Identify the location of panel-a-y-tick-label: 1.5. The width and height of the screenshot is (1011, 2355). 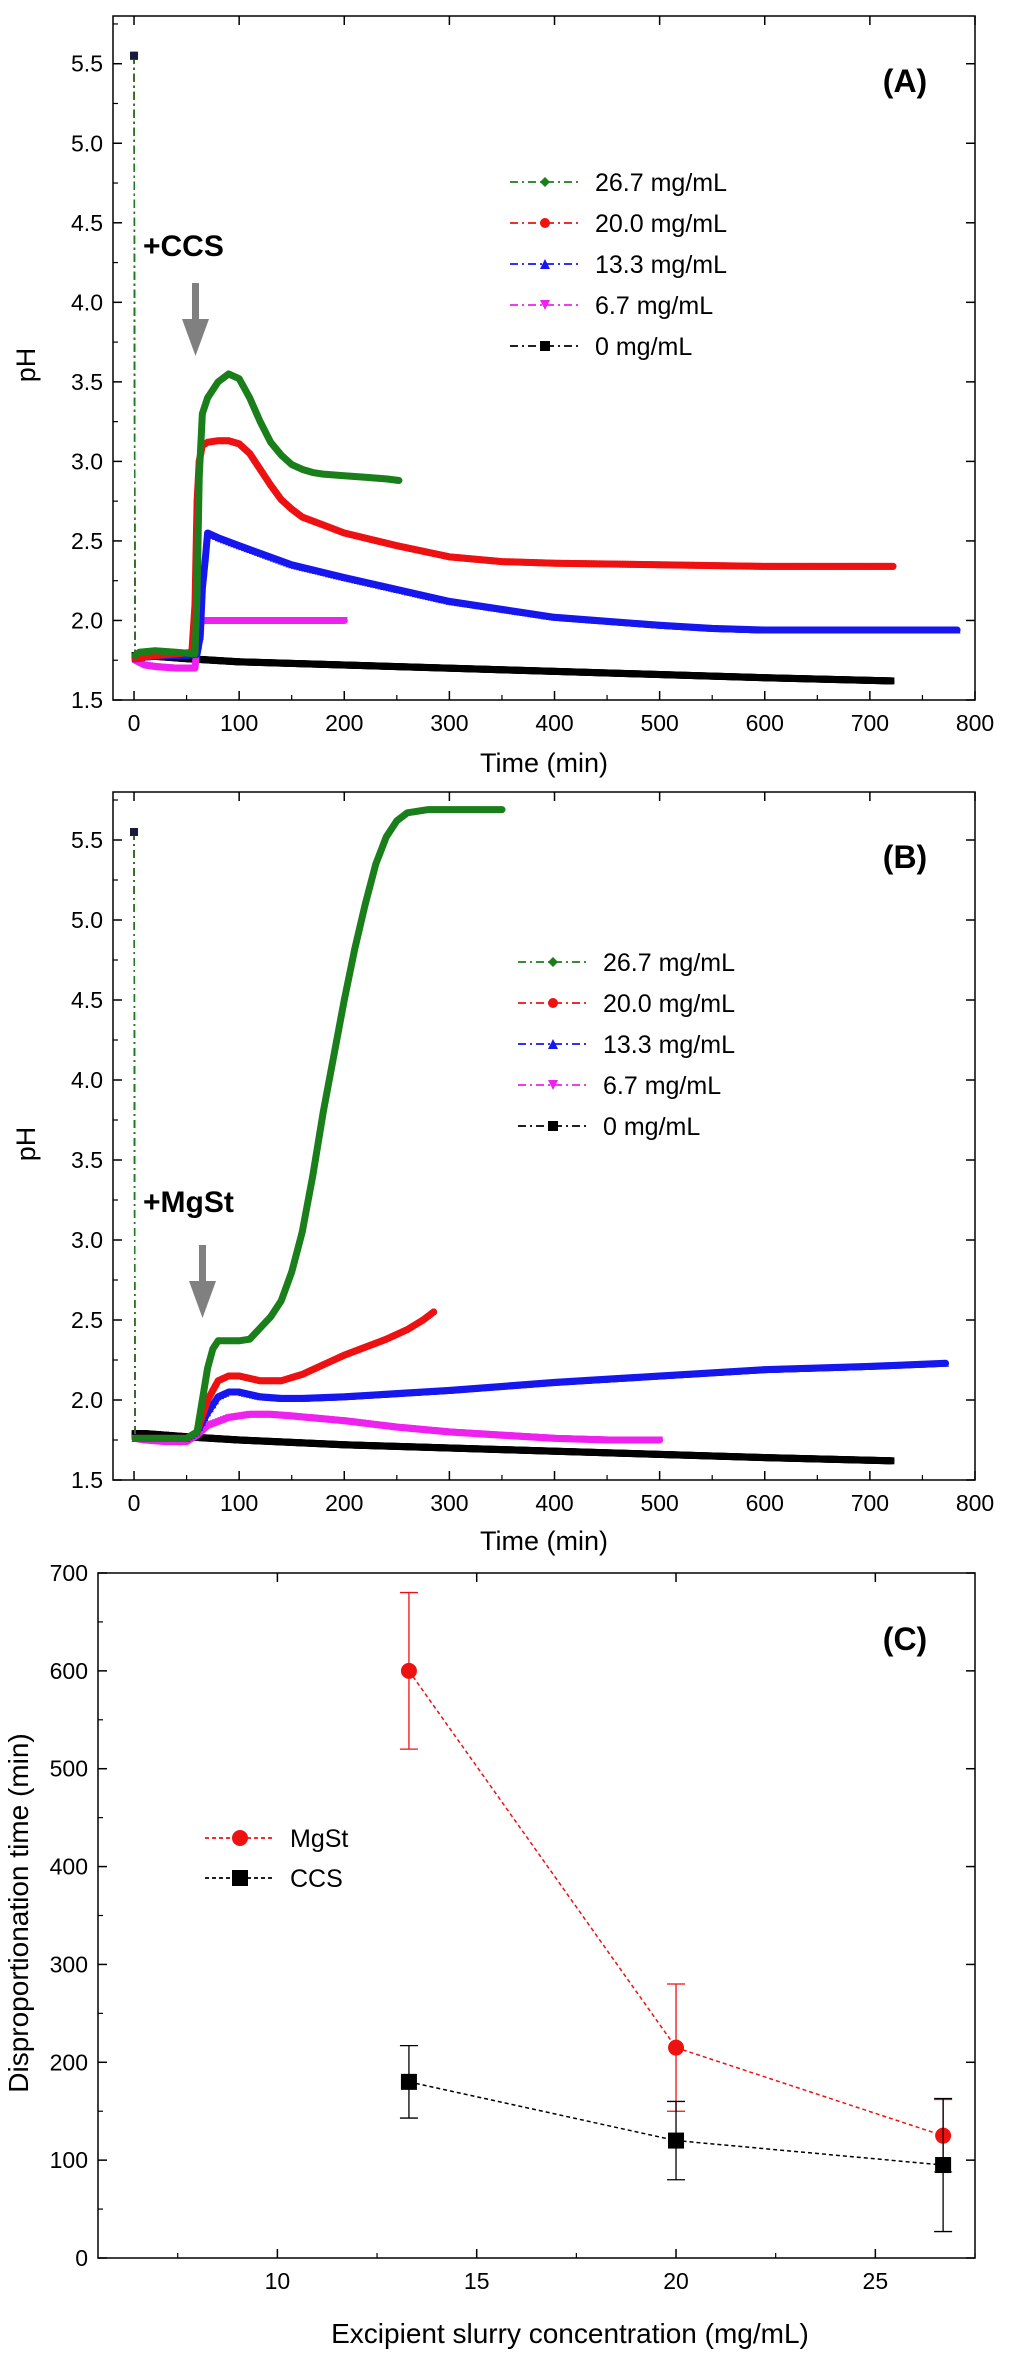
(87, 700).